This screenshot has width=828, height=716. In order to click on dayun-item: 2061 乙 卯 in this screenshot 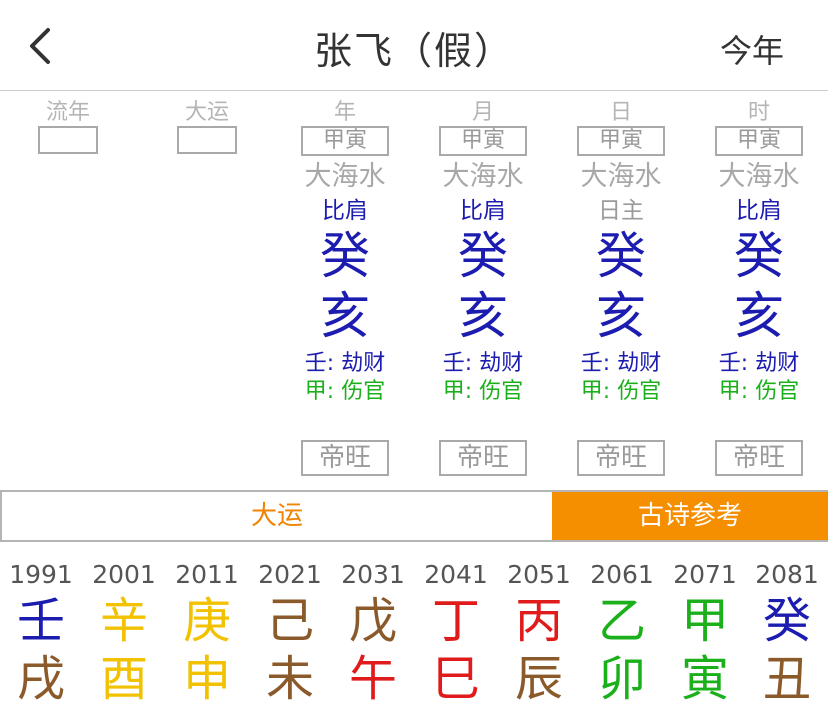, I will do `click(622, 633)`.